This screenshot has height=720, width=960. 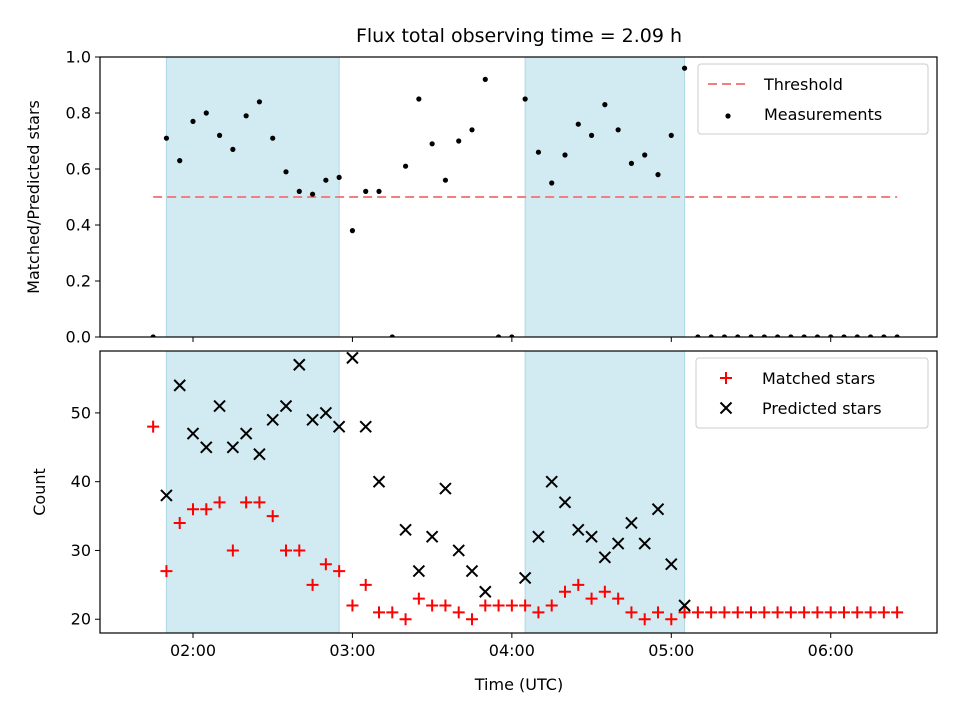 I want to click on y-tick-label: 30, so click(x=81, y=550).